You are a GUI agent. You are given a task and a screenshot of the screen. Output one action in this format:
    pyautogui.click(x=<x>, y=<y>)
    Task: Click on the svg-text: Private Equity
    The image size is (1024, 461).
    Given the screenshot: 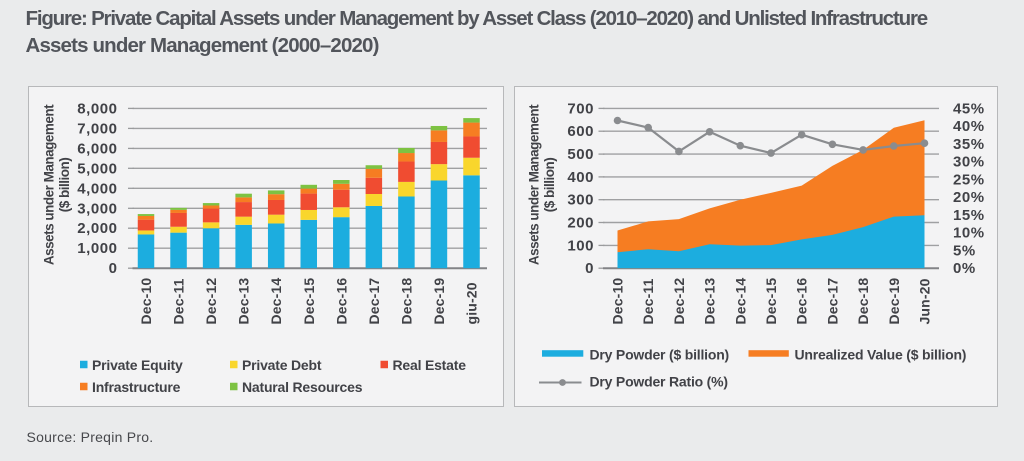 What is the action you would take?
    pyautogui.click(x=137, y=365)
    